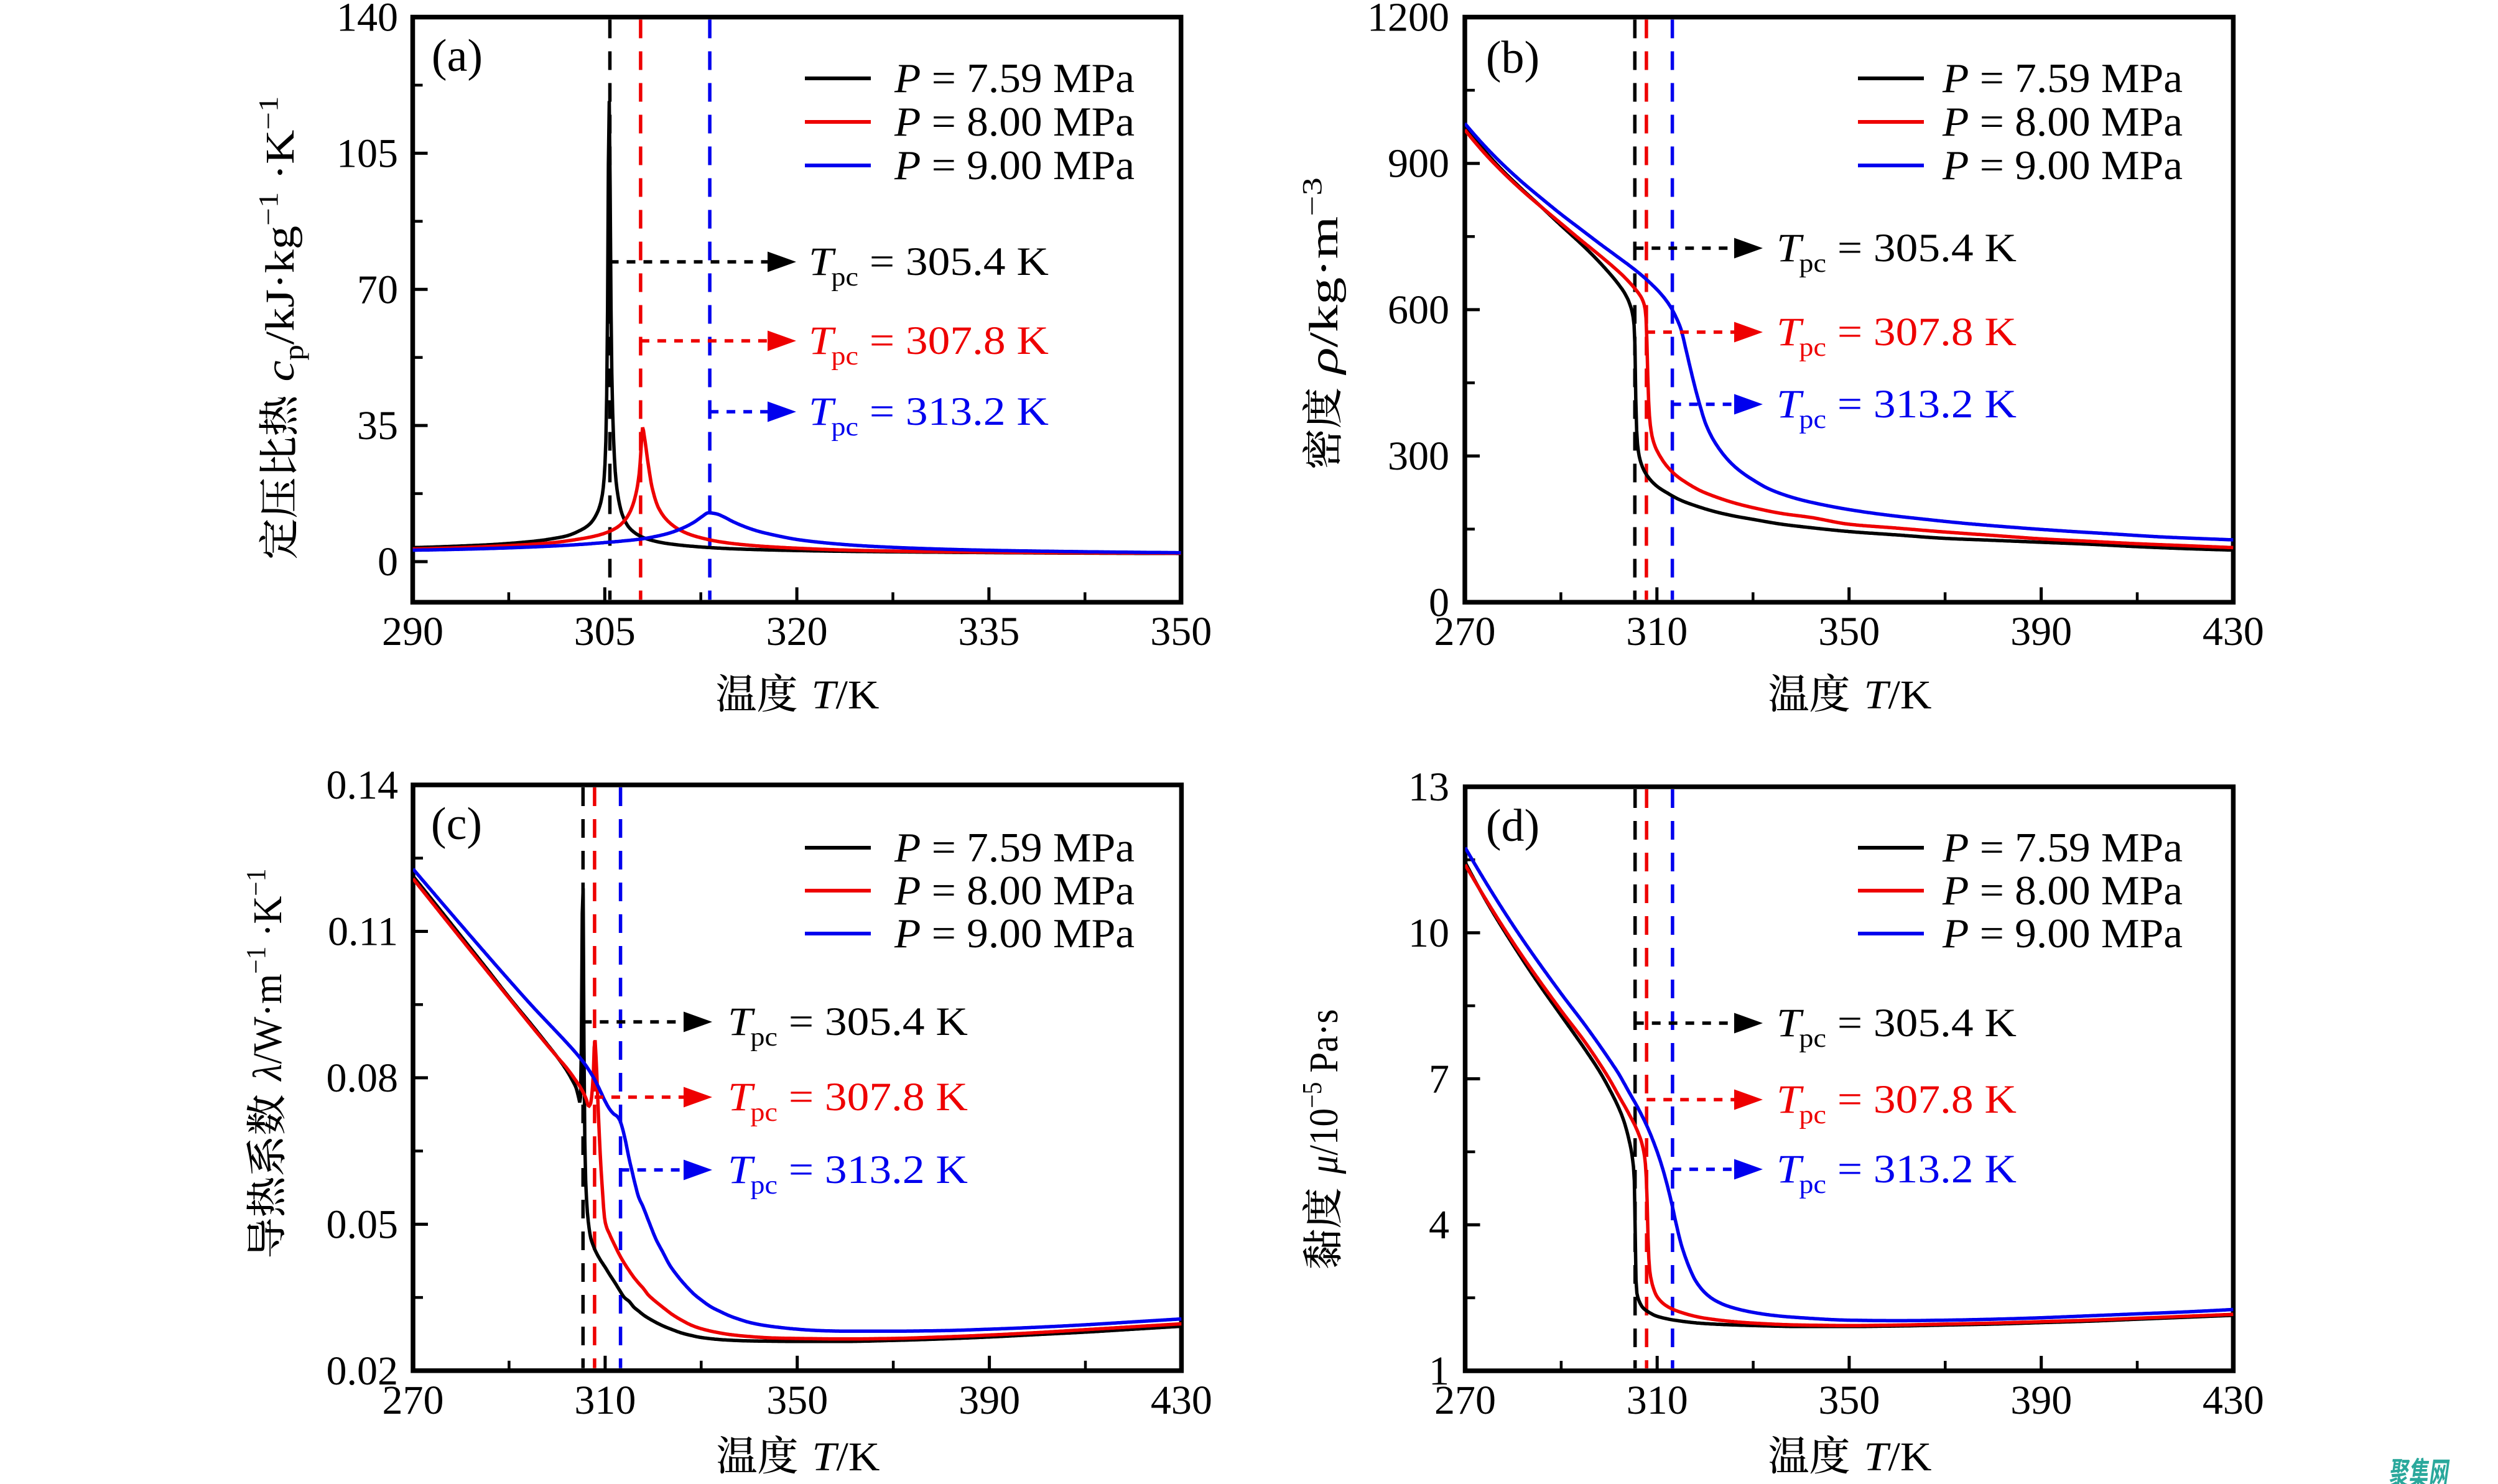 This screenshot has height=1484, width=2498. What do you see at coordinates (457, 824) in the screenshot?
I see `svg-text: (c)` at bounding box center [457, 824].